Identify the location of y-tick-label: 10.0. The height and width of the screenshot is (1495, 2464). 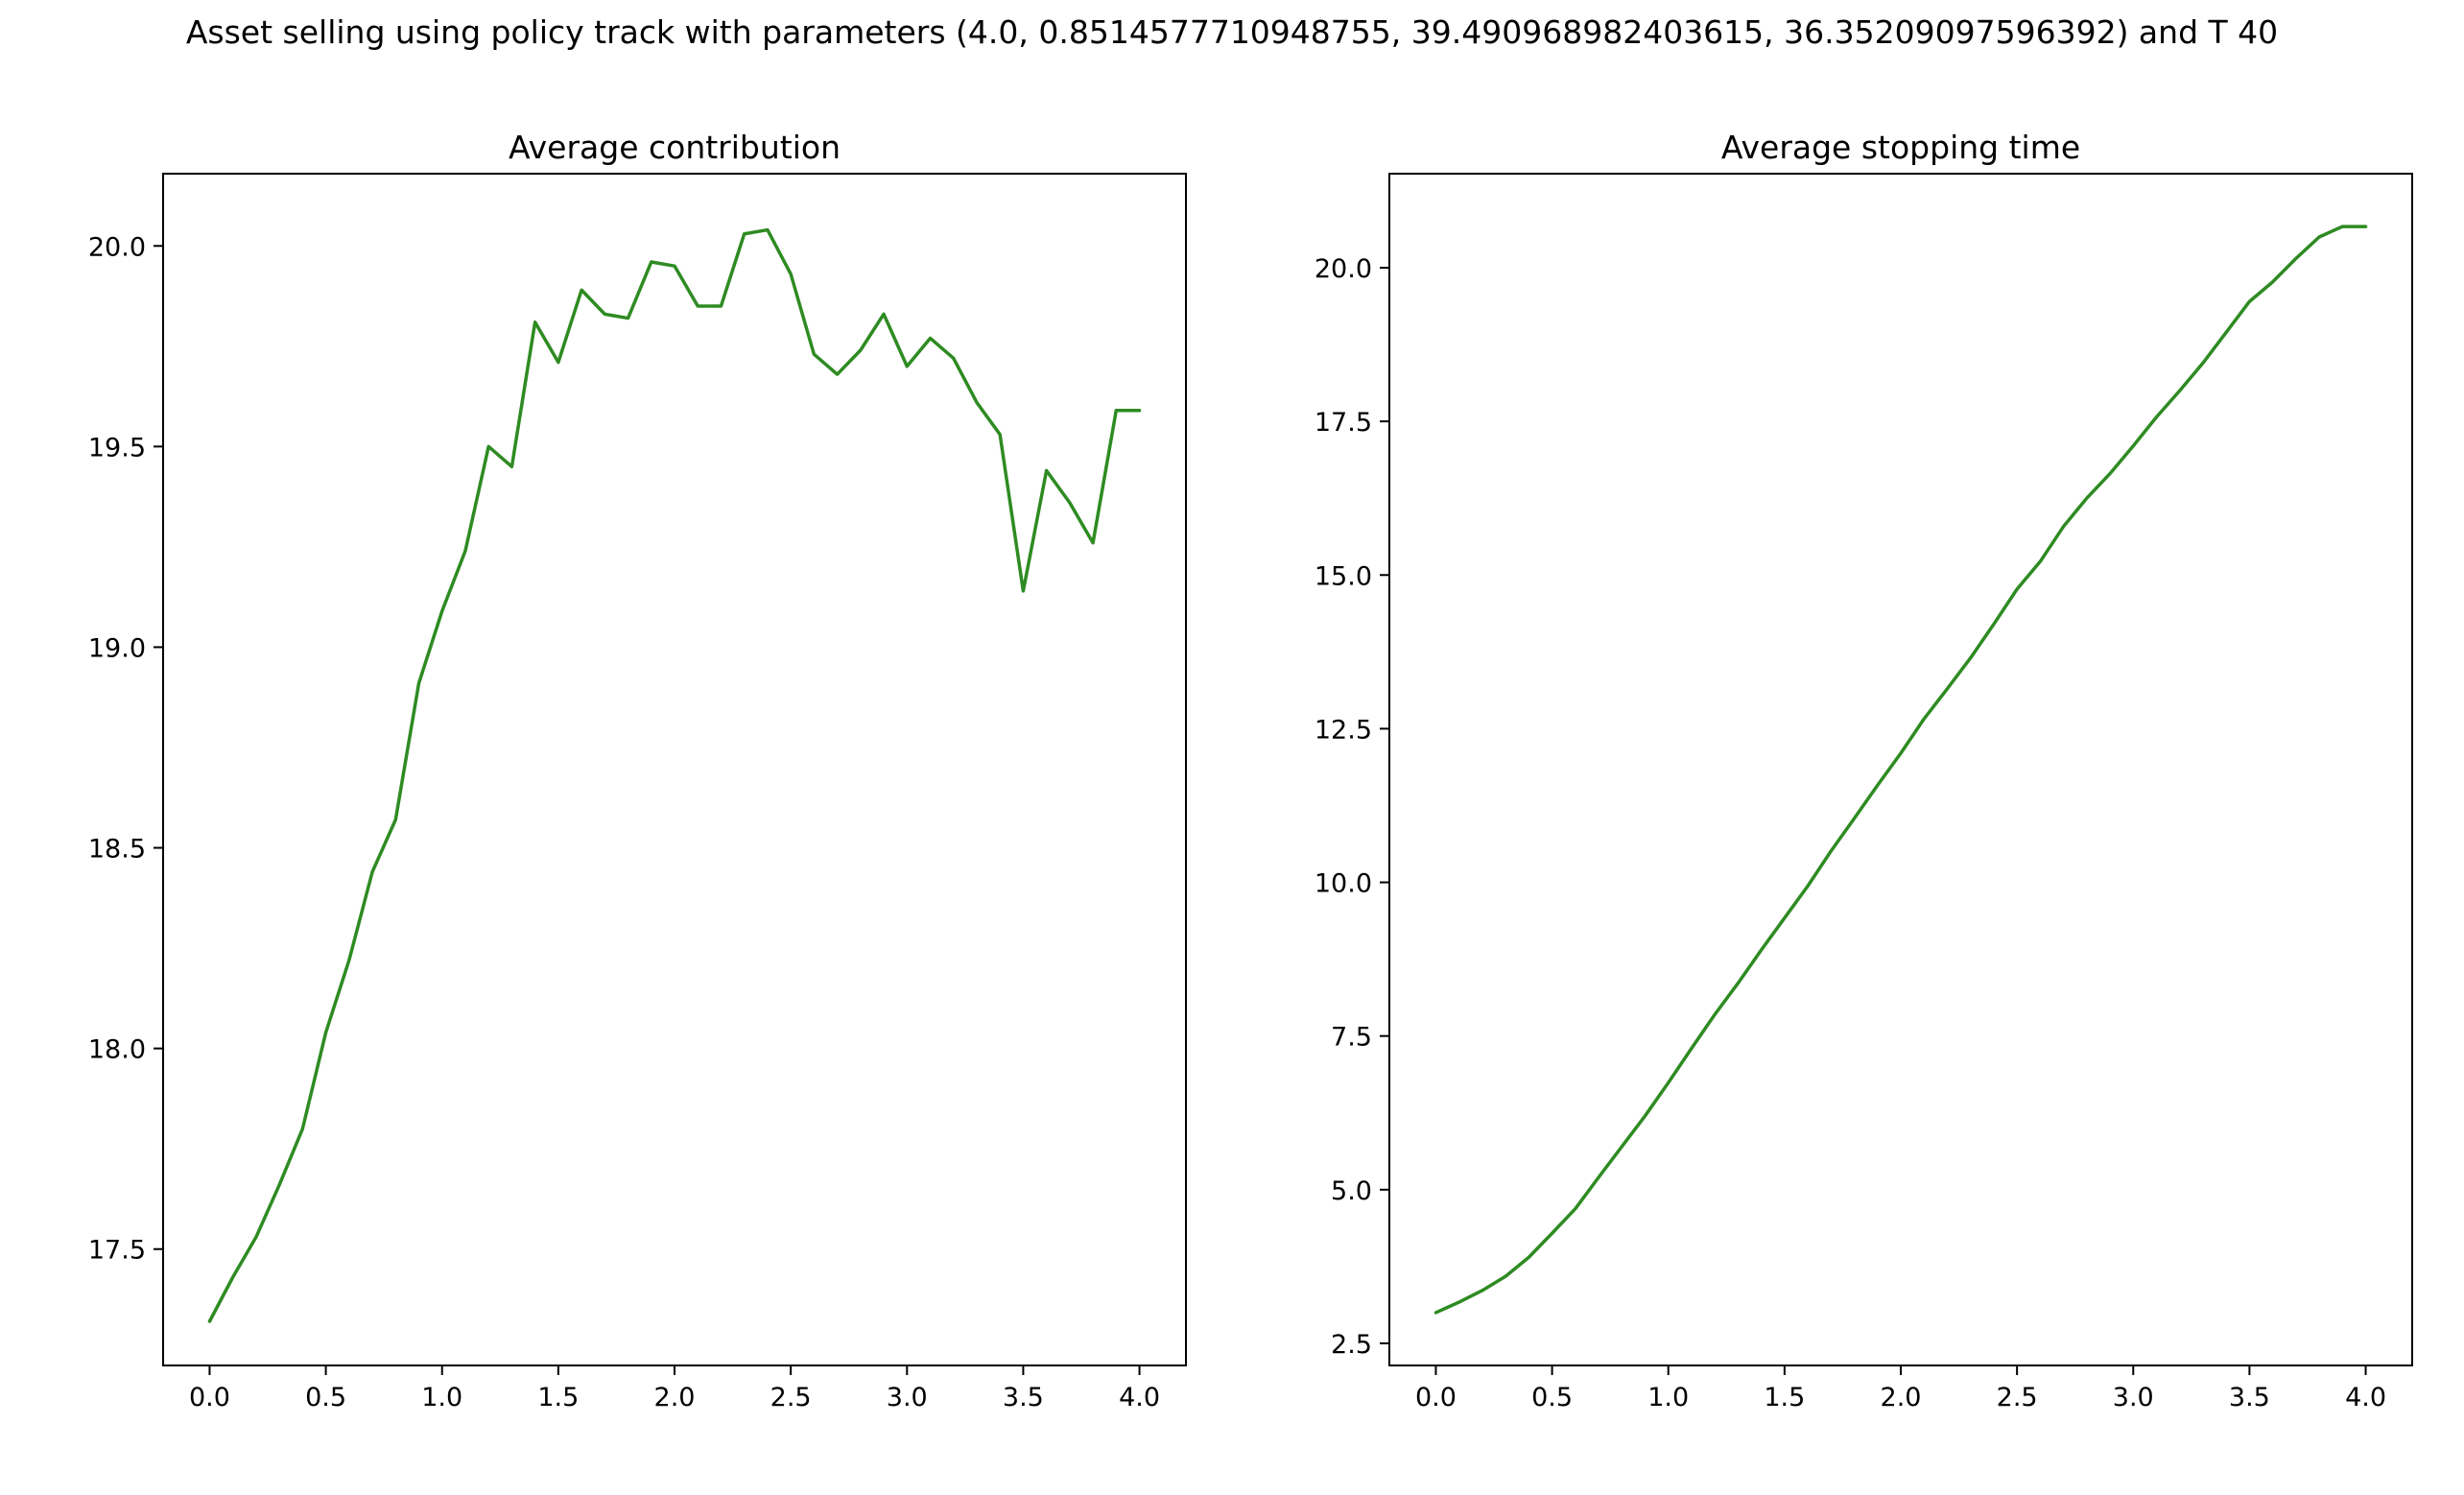
(1343, 884).